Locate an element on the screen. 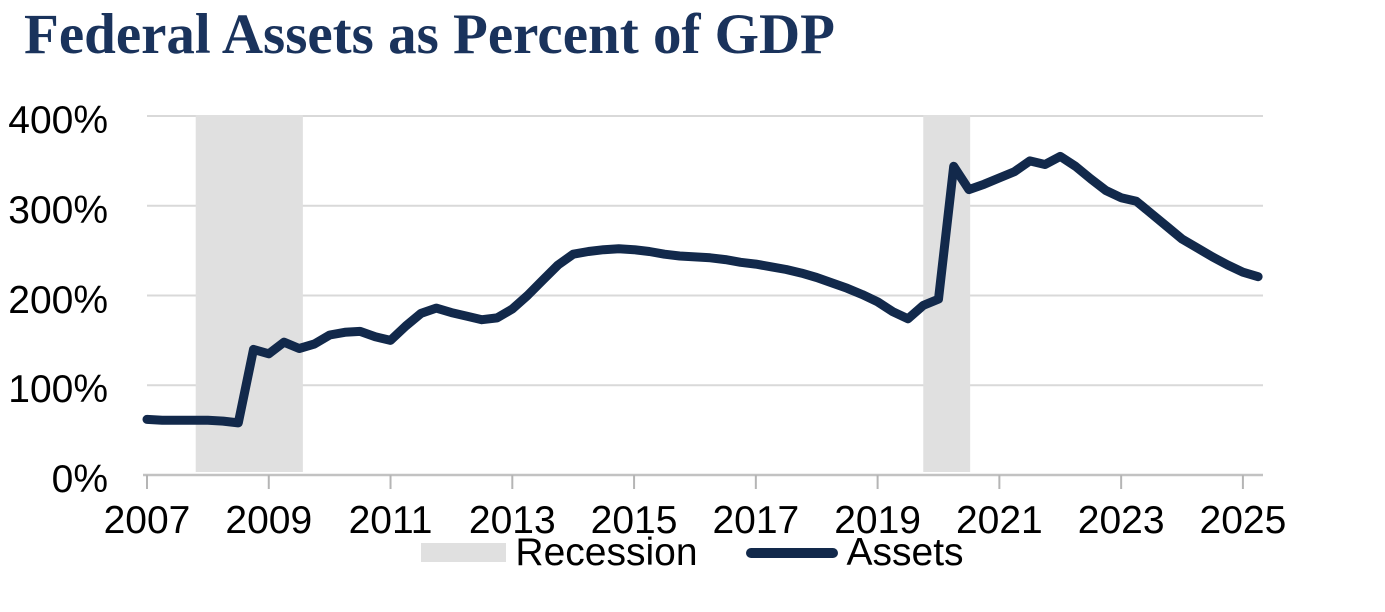  legend: Recession Assets is located at coordinates (692, 552).